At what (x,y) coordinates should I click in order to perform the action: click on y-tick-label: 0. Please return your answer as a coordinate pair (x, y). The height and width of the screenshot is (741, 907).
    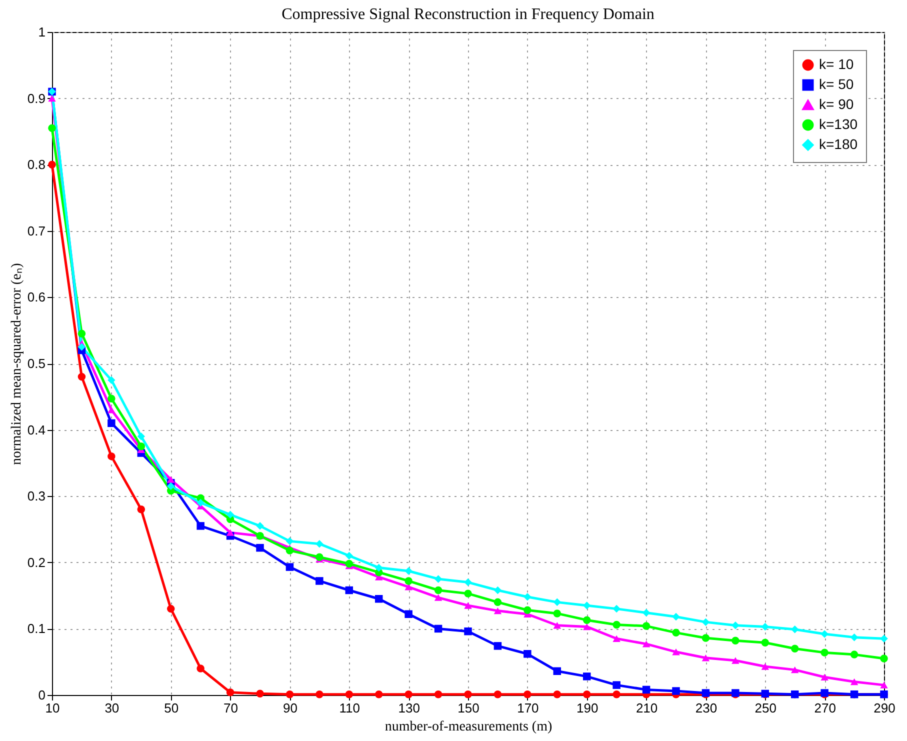
    Looking at the image, I should click on (42, 695).